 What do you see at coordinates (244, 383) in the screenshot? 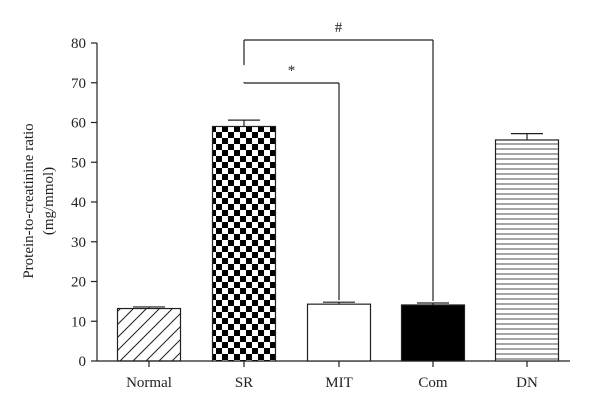
I see `x-tick-label-sr: SR` at bounding box center [244, 383].